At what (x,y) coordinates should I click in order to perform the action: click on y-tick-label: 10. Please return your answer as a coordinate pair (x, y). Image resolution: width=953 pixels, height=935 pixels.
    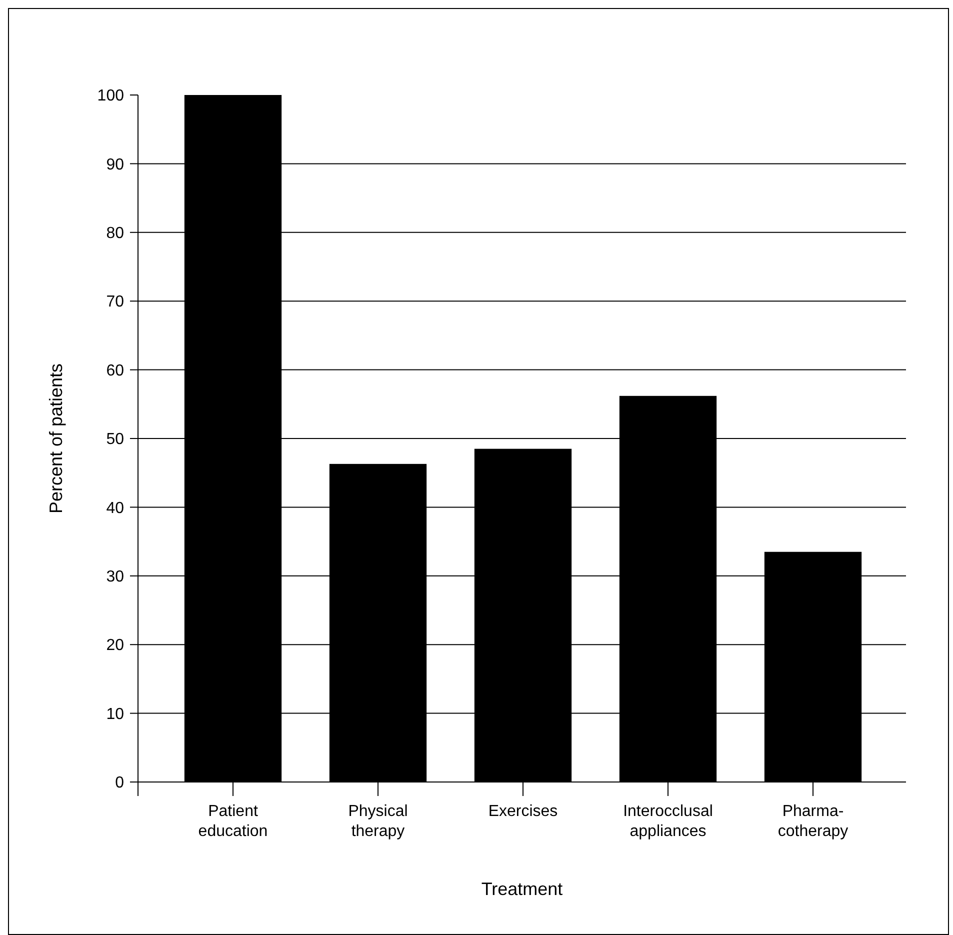
    Looking at the image, I should click on (115, 714).